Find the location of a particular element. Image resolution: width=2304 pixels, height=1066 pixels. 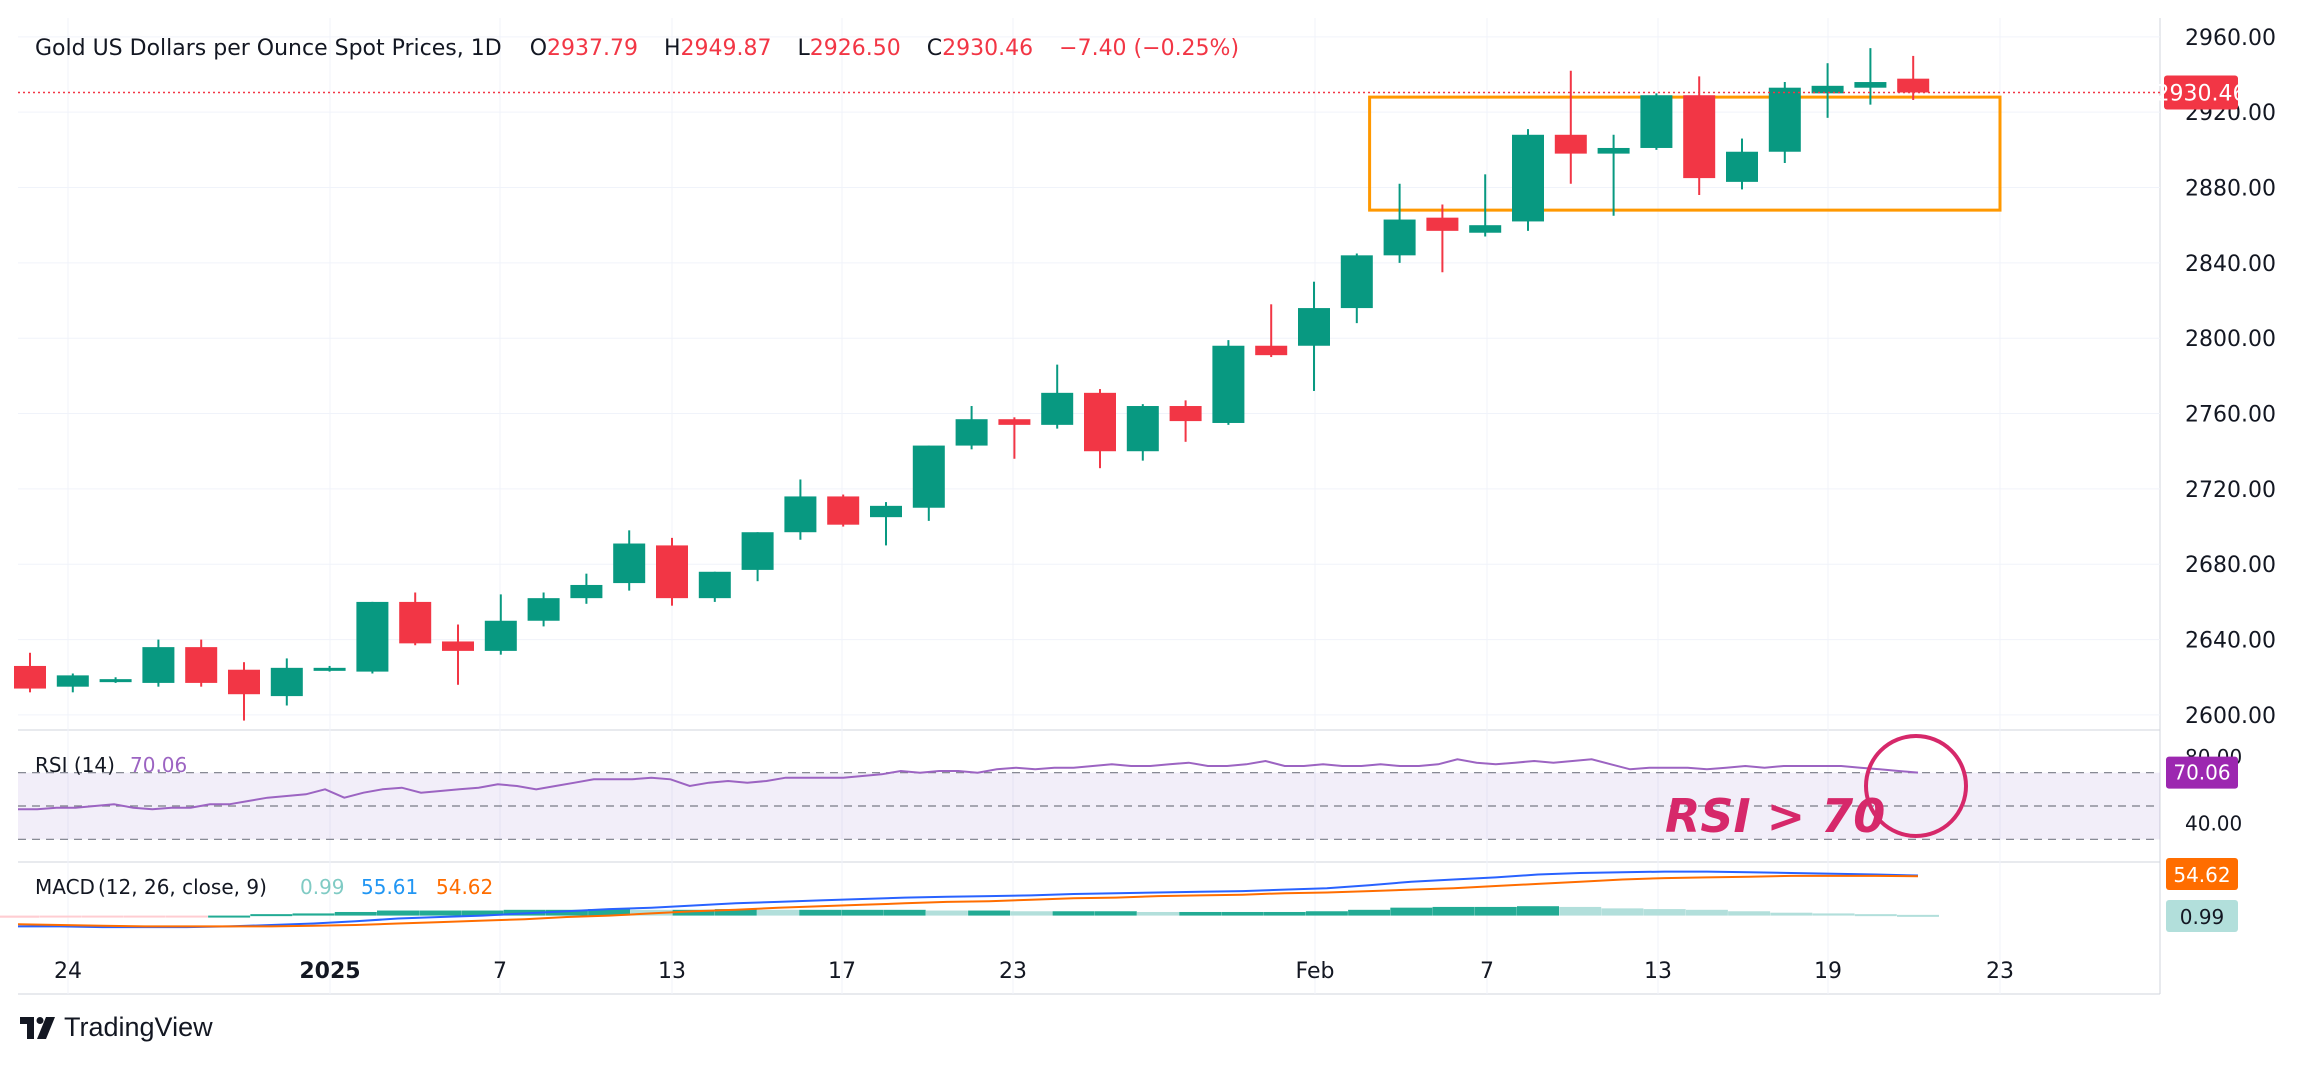

price-tick-label: 2760.00 is located at coordinates (2230, 415).